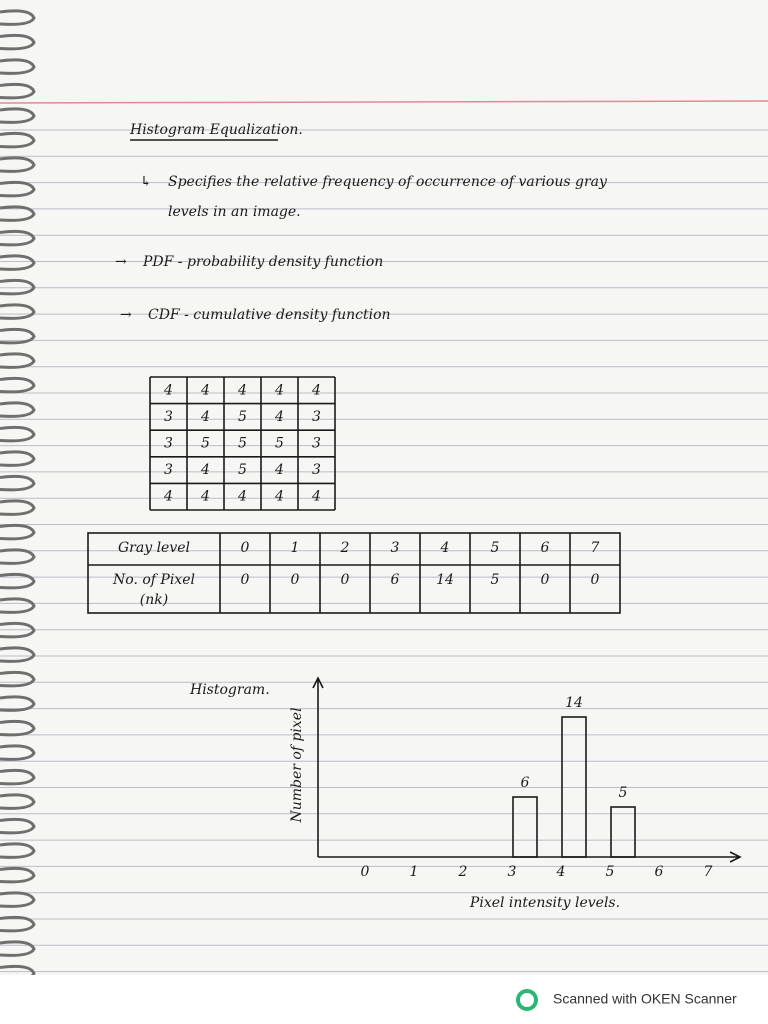  I want to click on x-tick-label: 0, so click(365, 872).